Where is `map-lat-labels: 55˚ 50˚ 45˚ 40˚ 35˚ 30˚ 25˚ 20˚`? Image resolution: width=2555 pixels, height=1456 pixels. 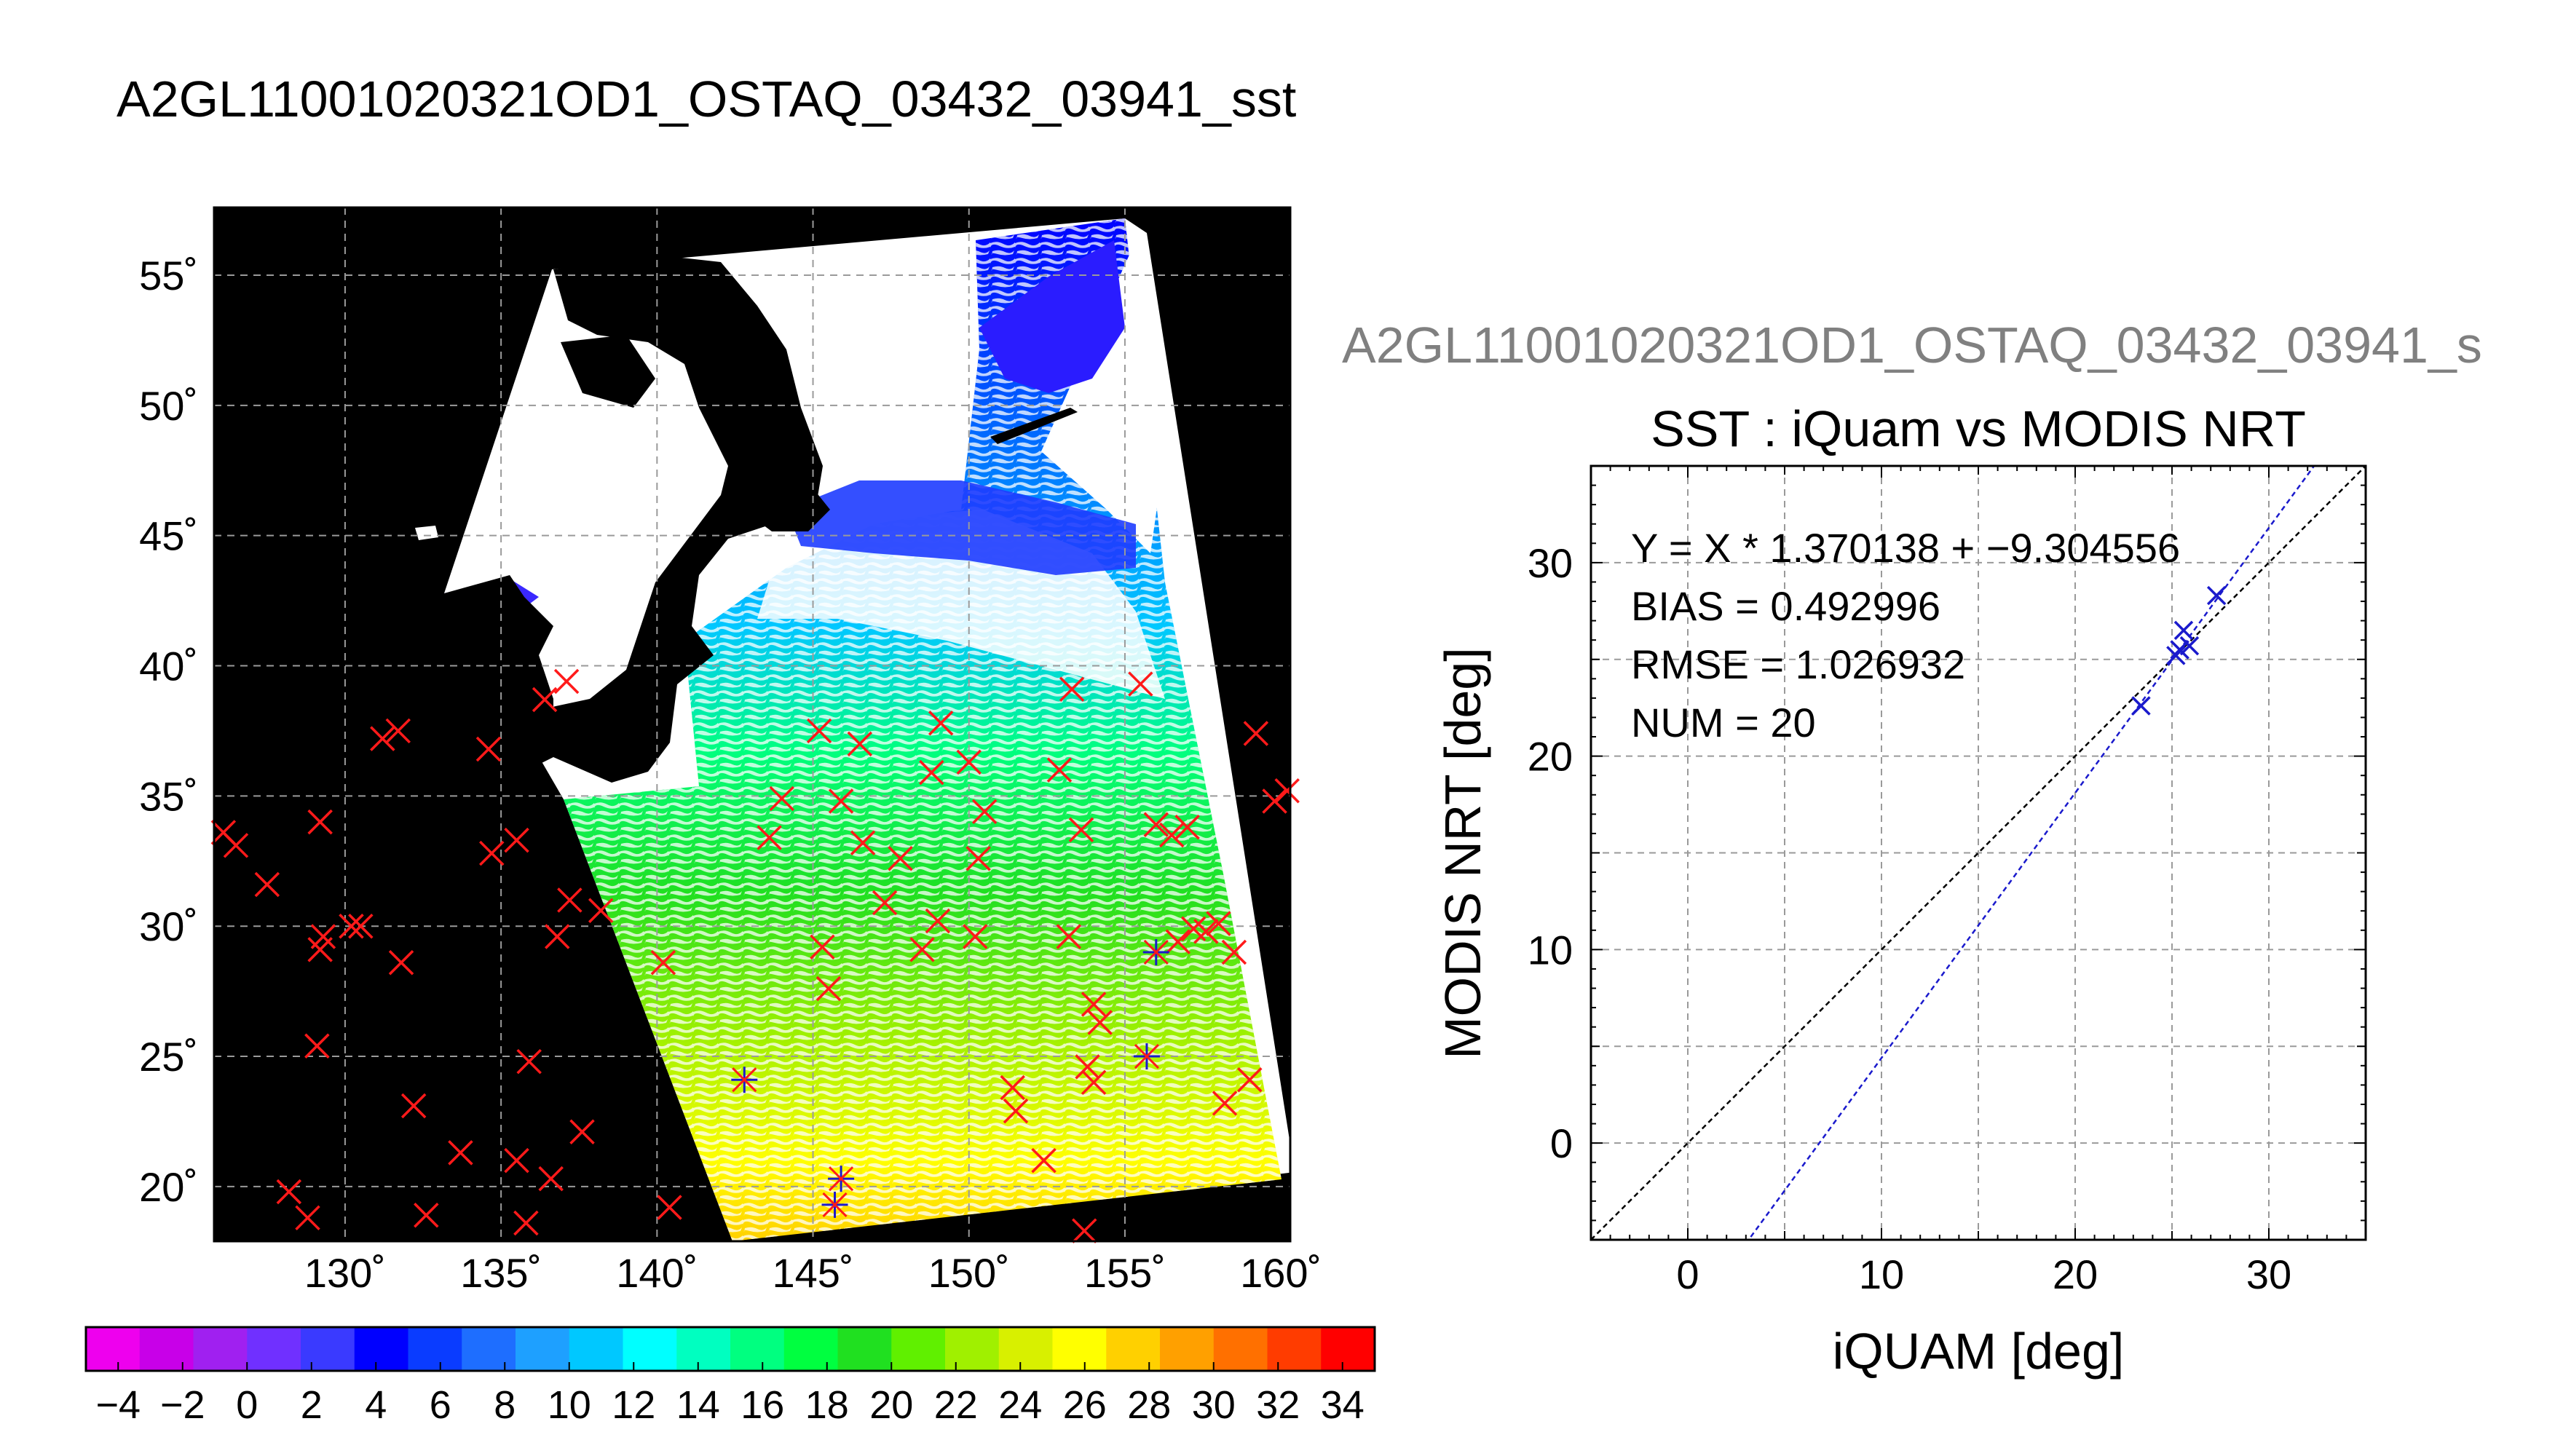 map-lat-labels: 55˚ 50˚ 45˚ 40˚ 35˚ 30˚ 25˚ 20˚ is located at coordinates (168, 731).